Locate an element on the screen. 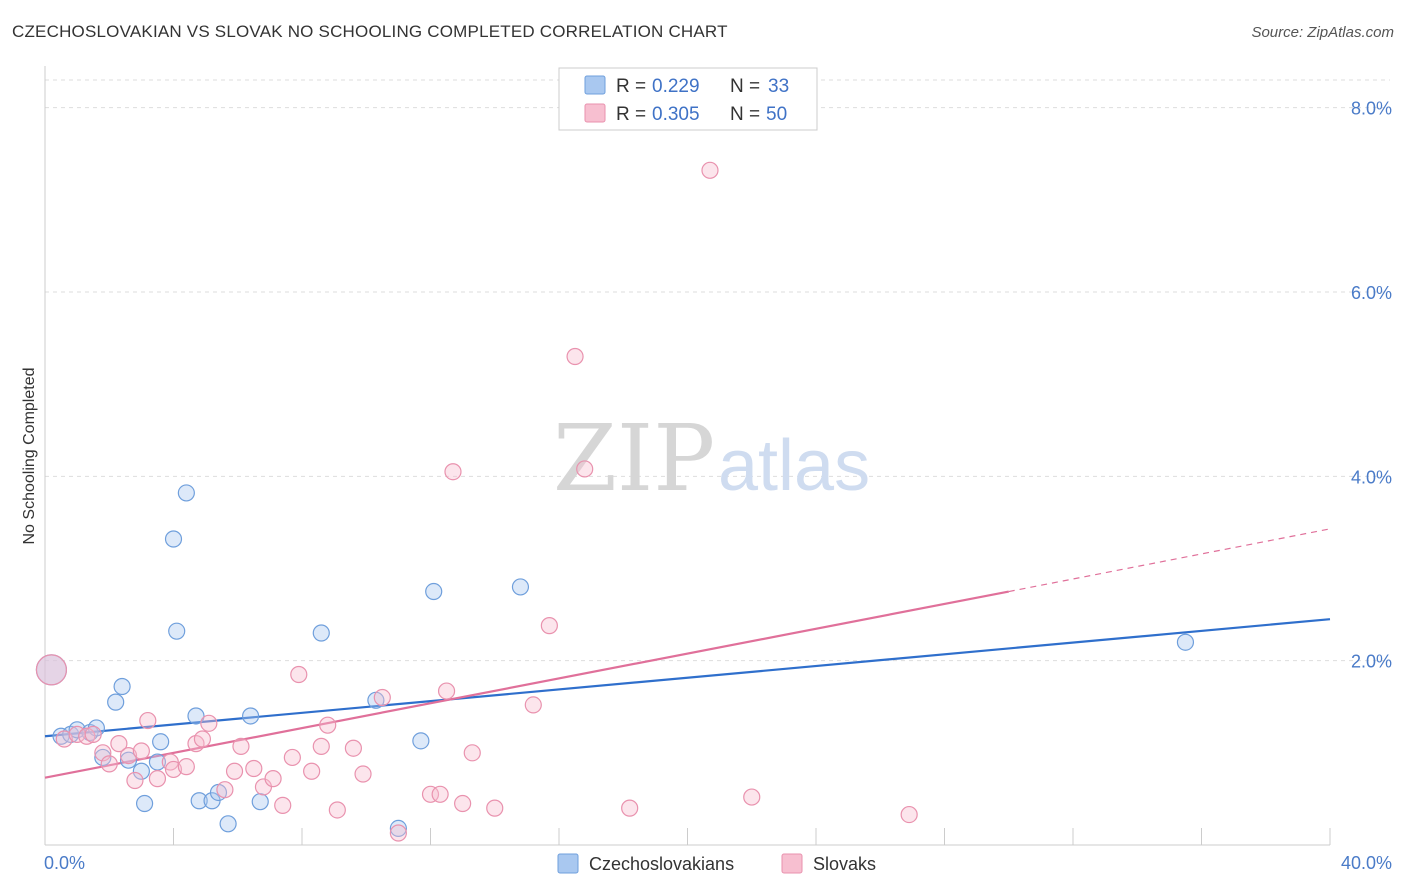 The image size is (1406, 892). regression-line-slovaks-extension is located at coordinates (1169, 560).